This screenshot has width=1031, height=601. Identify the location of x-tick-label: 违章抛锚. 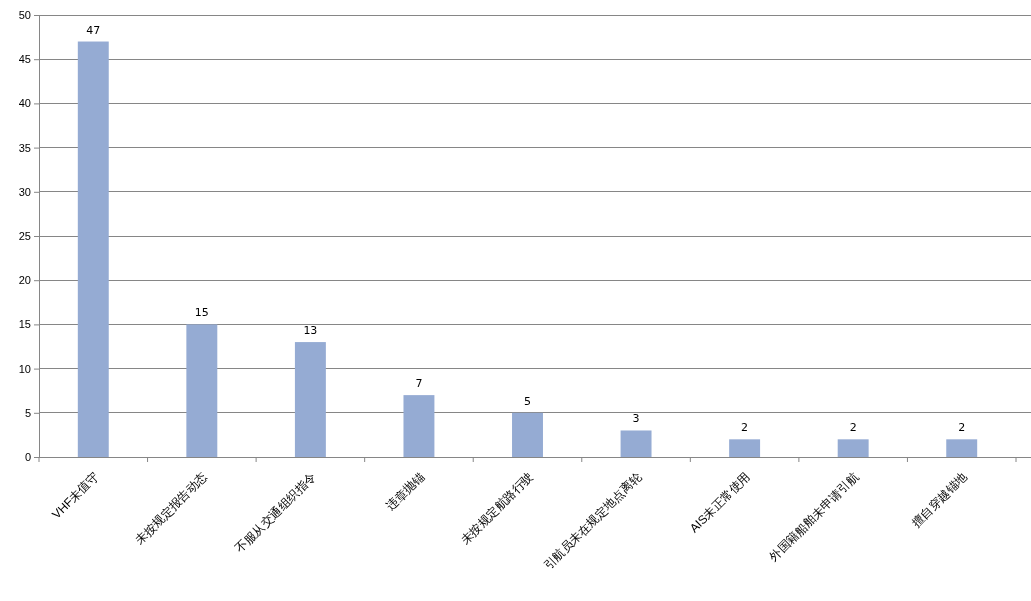
(405, 491).